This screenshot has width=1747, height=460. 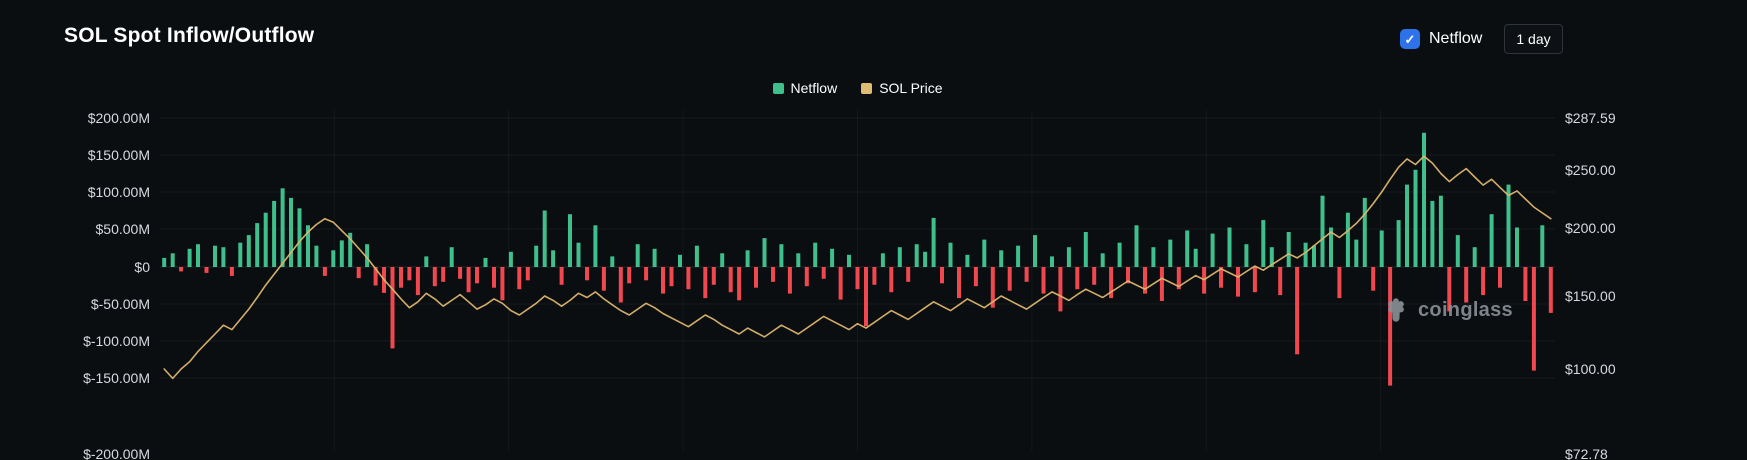 I want to click on interval-dropdown: 1 day, so click(x=1533, y=39).